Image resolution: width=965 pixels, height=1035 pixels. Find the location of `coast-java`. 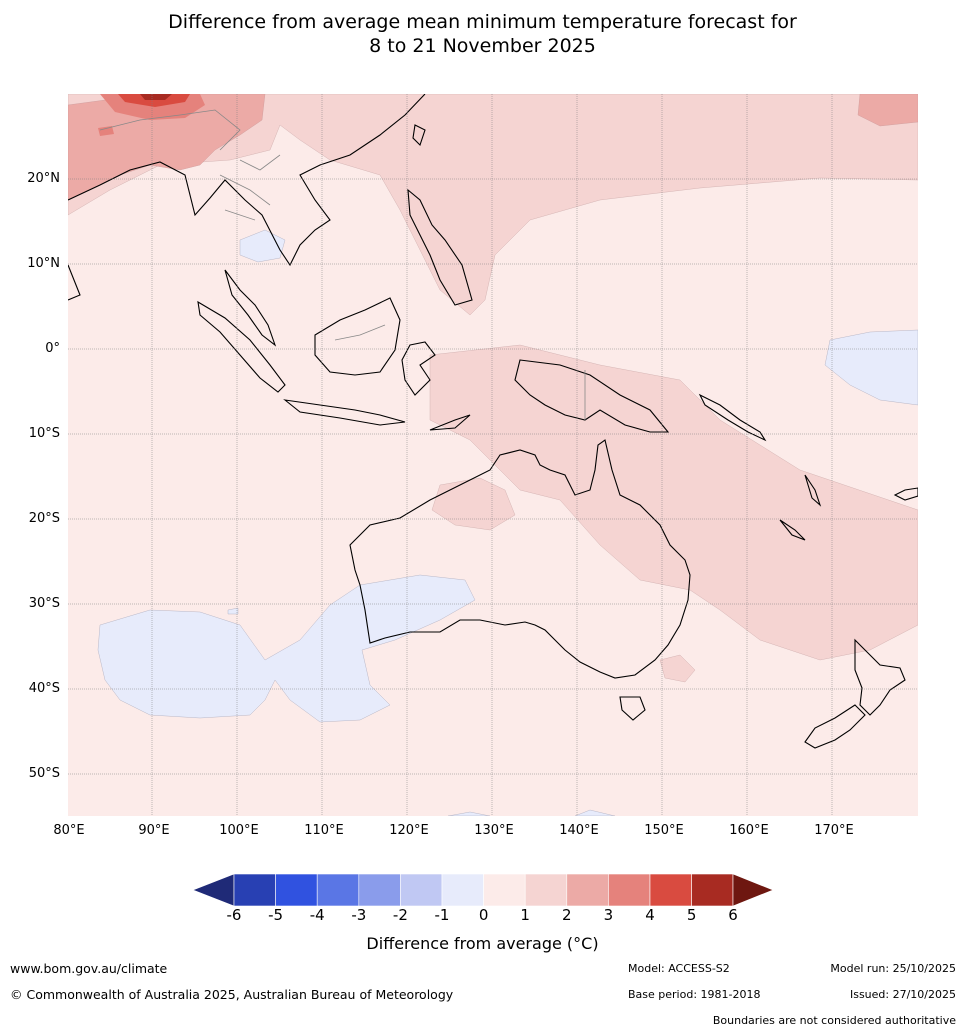

coast-java is located at coordinates (344, 412).